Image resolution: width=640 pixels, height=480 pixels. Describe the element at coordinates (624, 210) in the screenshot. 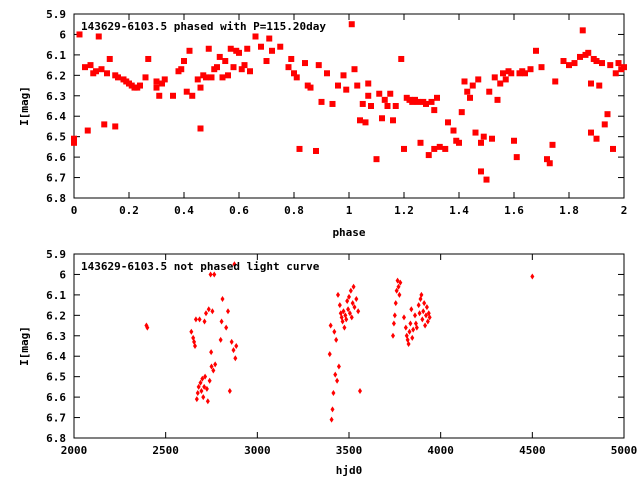

I see `x-tick-label: 2` at that location.